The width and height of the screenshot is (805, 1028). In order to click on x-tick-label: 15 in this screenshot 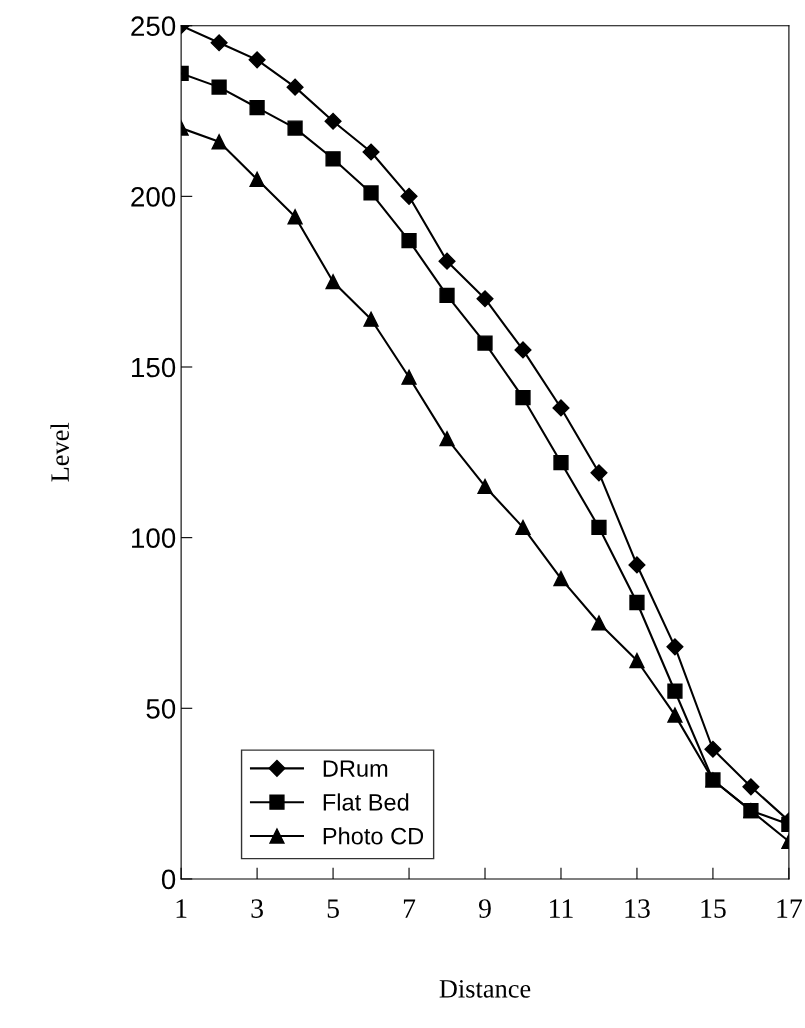, I will do `click(713, 908)`.